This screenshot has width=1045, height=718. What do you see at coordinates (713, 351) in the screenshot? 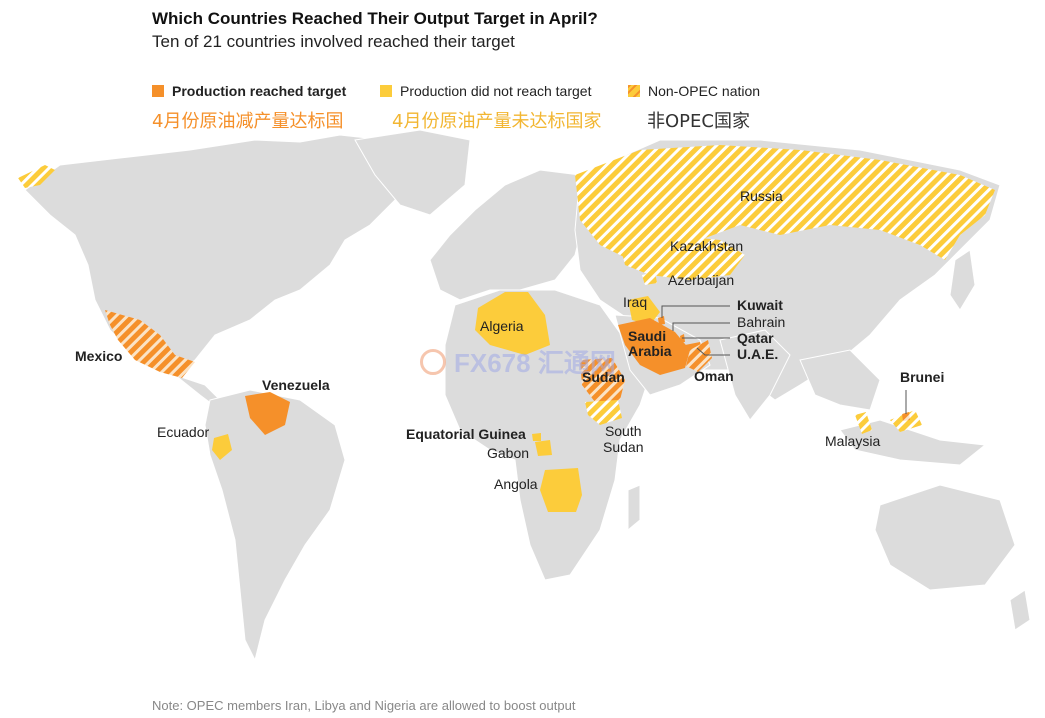
I see `leader-uae` at bounding box center [713, 351].